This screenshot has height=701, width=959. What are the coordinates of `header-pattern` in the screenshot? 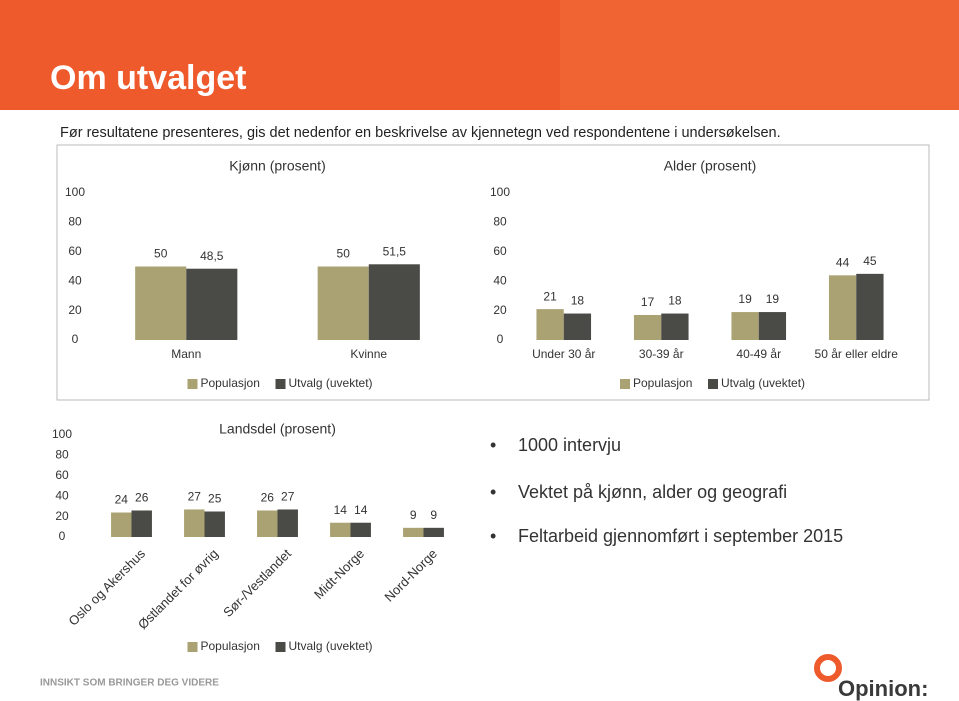 It's located at (759, 55).